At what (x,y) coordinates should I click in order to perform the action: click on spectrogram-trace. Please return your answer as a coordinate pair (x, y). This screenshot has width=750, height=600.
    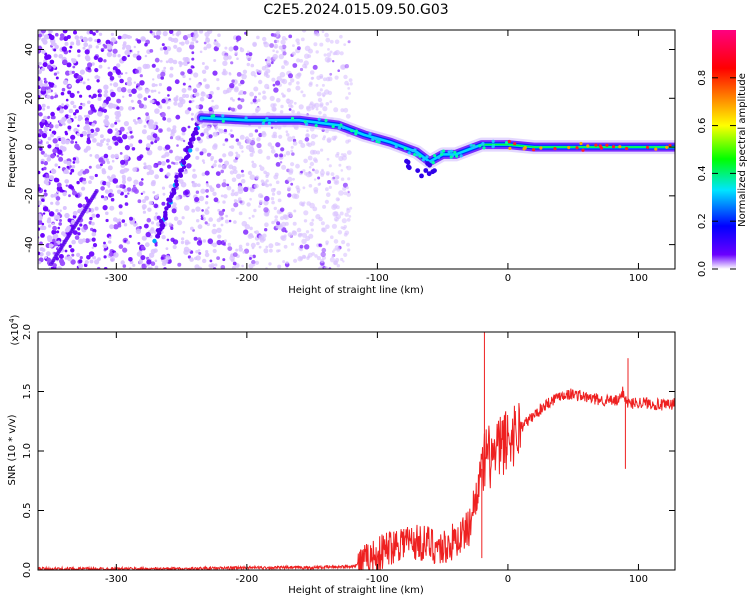
    Looking at the image, I should click on (434, 144).